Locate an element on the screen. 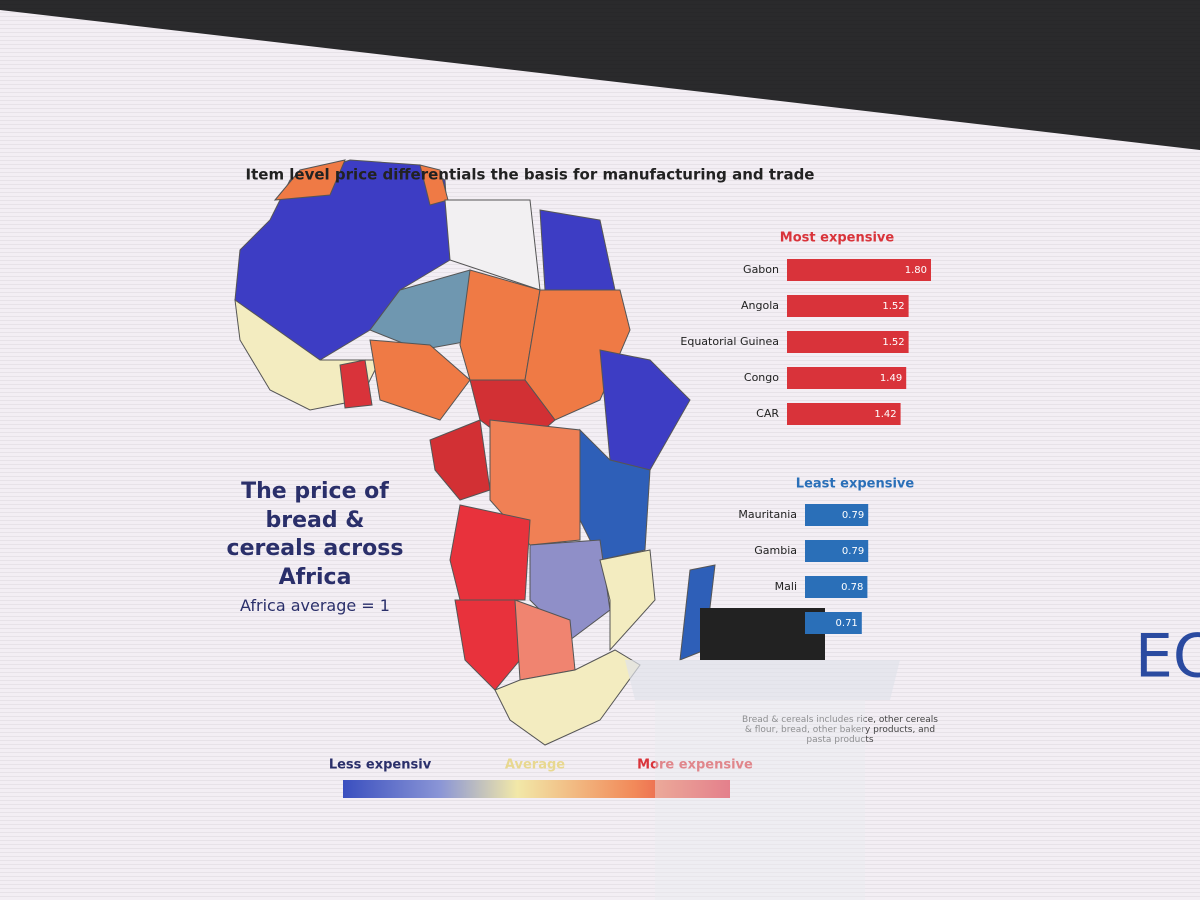 The height and width of the screenshot is (900, 1200). category-label: Mali is located at coordinates (786, 586).